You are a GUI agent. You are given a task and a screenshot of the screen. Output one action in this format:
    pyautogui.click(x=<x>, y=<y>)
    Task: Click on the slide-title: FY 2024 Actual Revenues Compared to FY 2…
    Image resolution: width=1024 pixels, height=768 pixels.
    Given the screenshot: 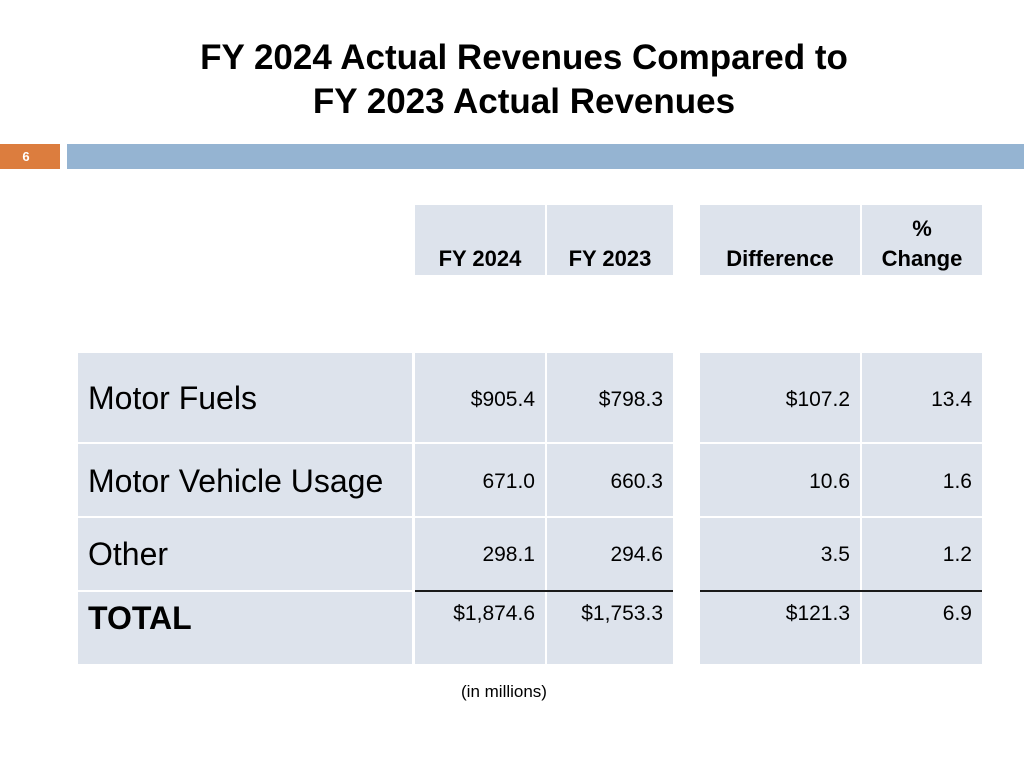 What is the action you would take?
    pyautogui.click(x=512, y=80)
    